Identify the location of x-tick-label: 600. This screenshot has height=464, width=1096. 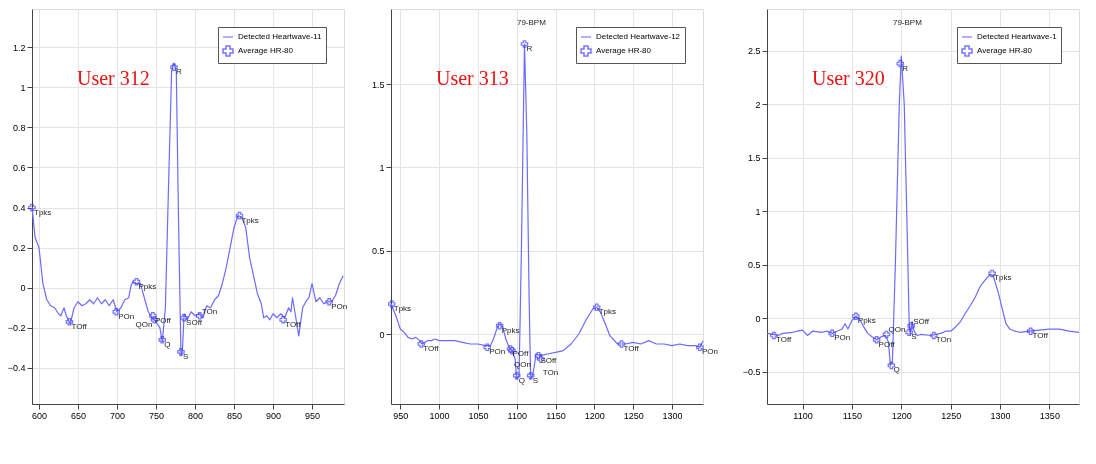
(40, 415).